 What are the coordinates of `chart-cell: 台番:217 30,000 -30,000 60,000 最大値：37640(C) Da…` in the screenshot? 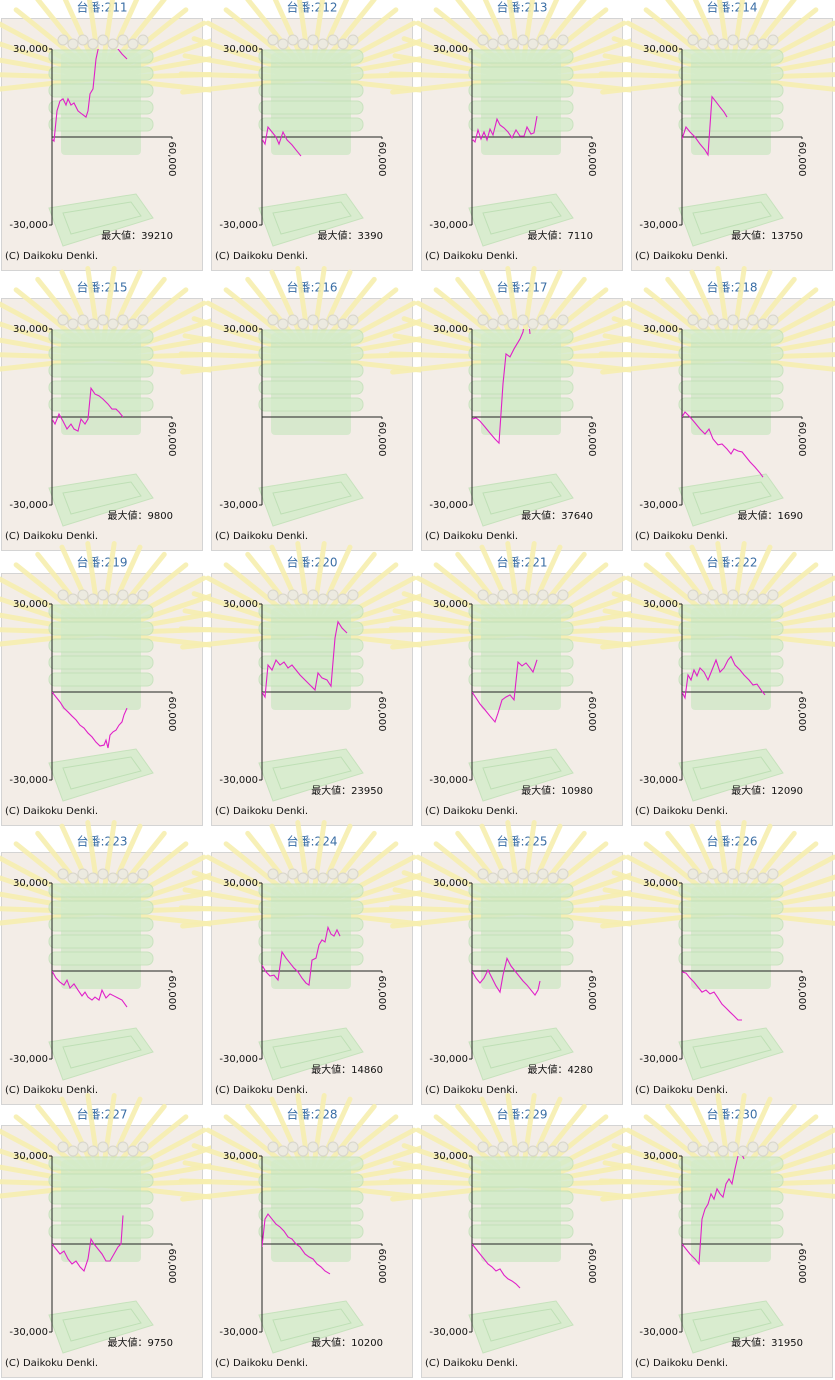 It's located at (521, 408).